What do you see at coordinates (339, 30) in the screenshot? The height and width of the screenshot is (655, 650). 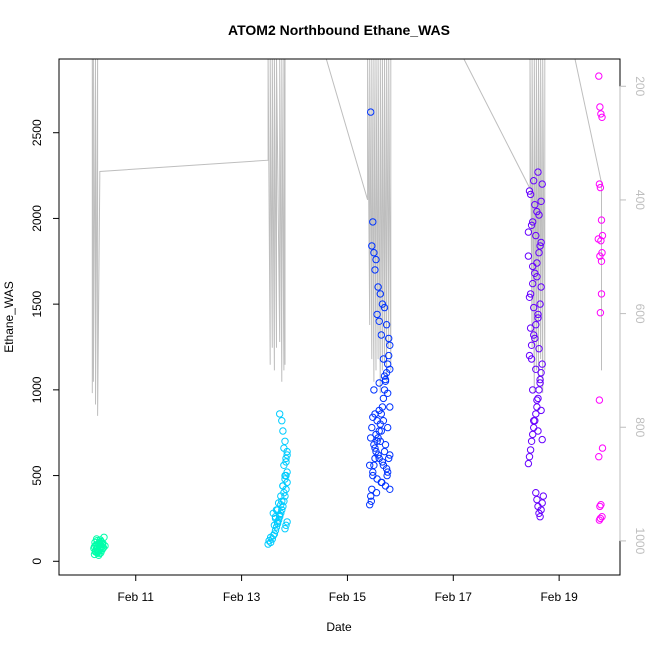 I see `chart-title: ATOM2 Northbound Ethane_WAS` at bounding box center [339, 30].